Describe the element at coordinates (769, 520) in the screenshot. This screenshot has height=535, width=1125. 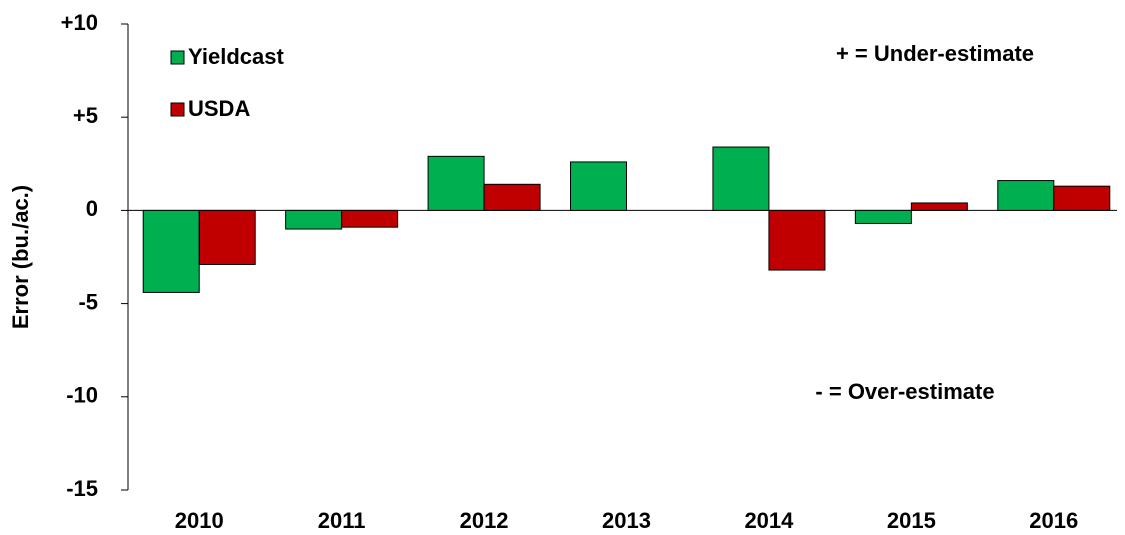
I see `x-tick-label: 2014` at that location.